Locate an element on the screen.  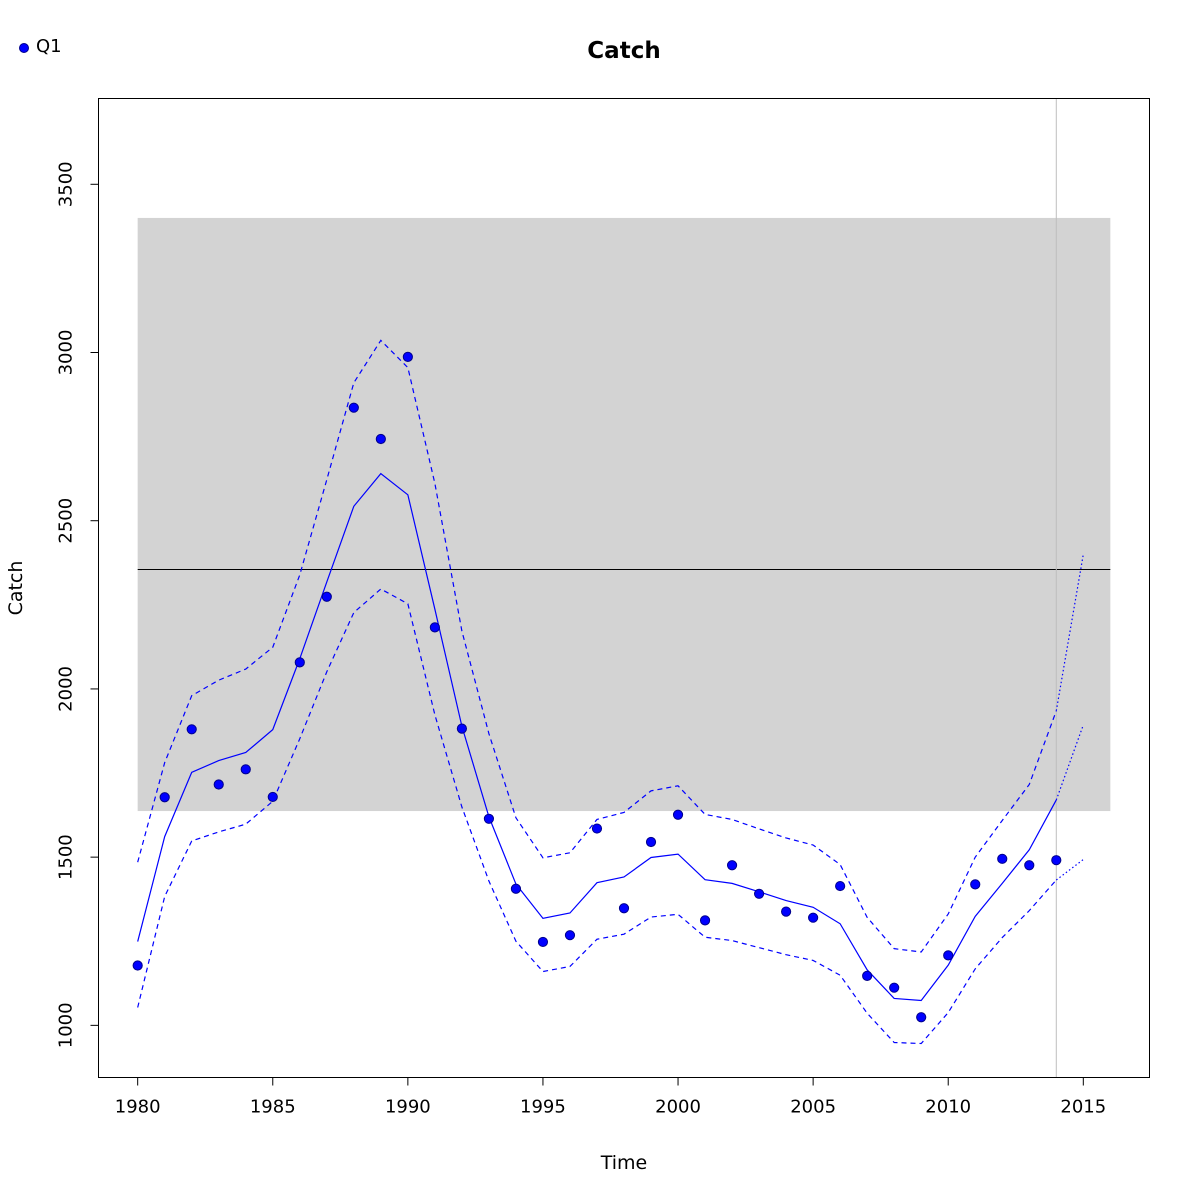
y-tick-label: 2000 is located at coordinates (66, 689).